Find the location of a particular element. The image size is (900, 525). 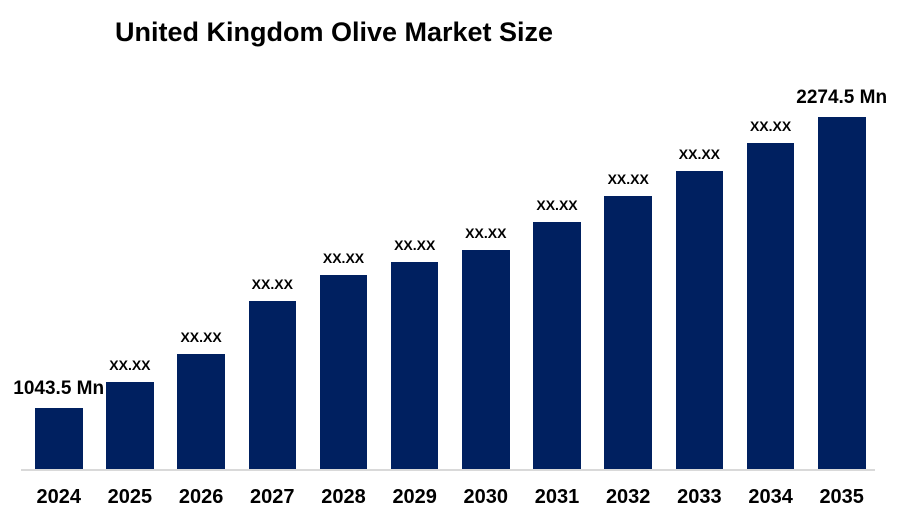

x-axis-tick-label-2025: 2025 is located at coordinates (130, 497).